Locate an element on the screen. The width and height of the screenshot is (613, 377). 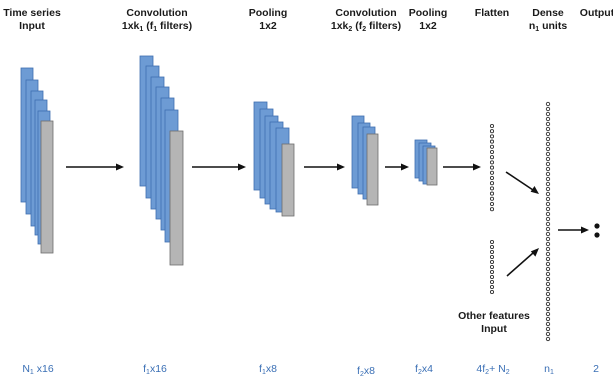
arrow-input-to-conv1 is located at coordinates (95, 167).